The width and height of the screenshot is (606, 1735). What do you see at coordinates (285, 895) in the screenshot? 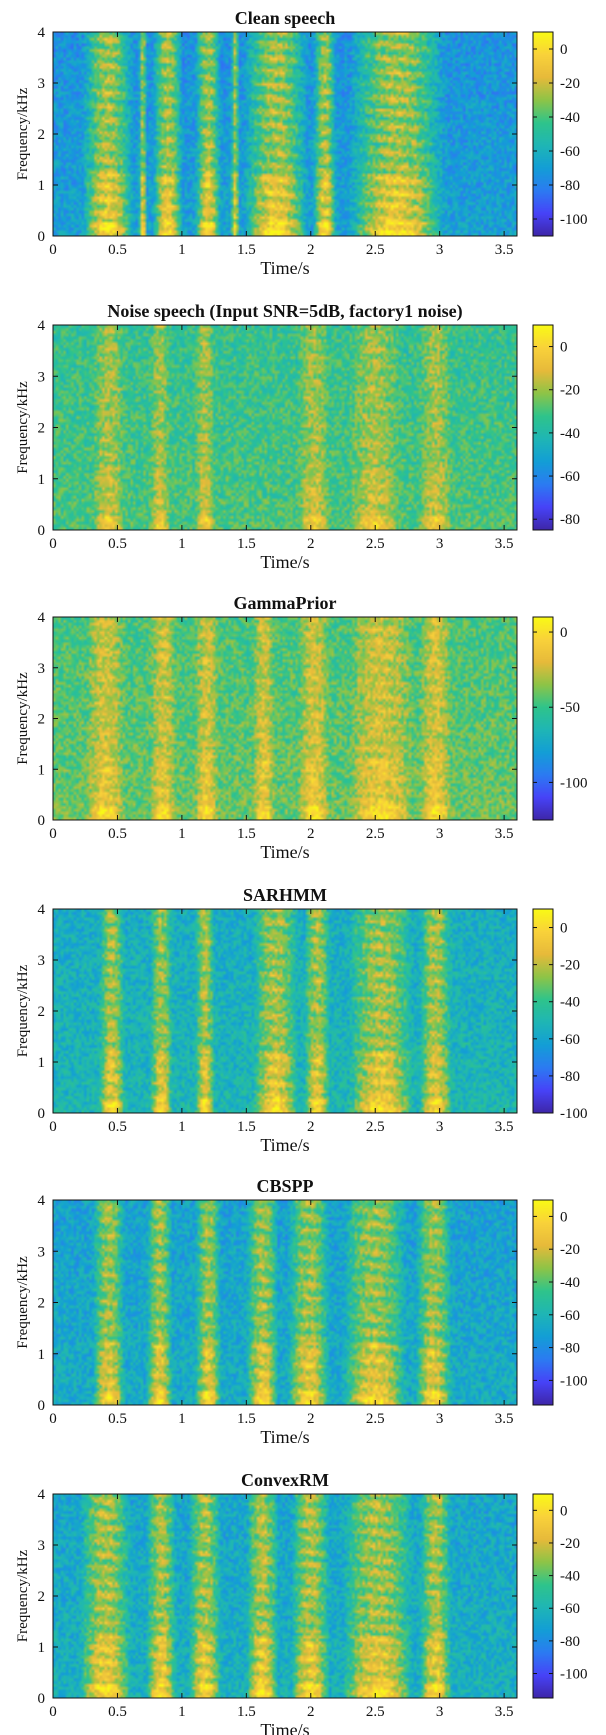
I see `panel-title: SARHMM` at bounding box center [285, 895].